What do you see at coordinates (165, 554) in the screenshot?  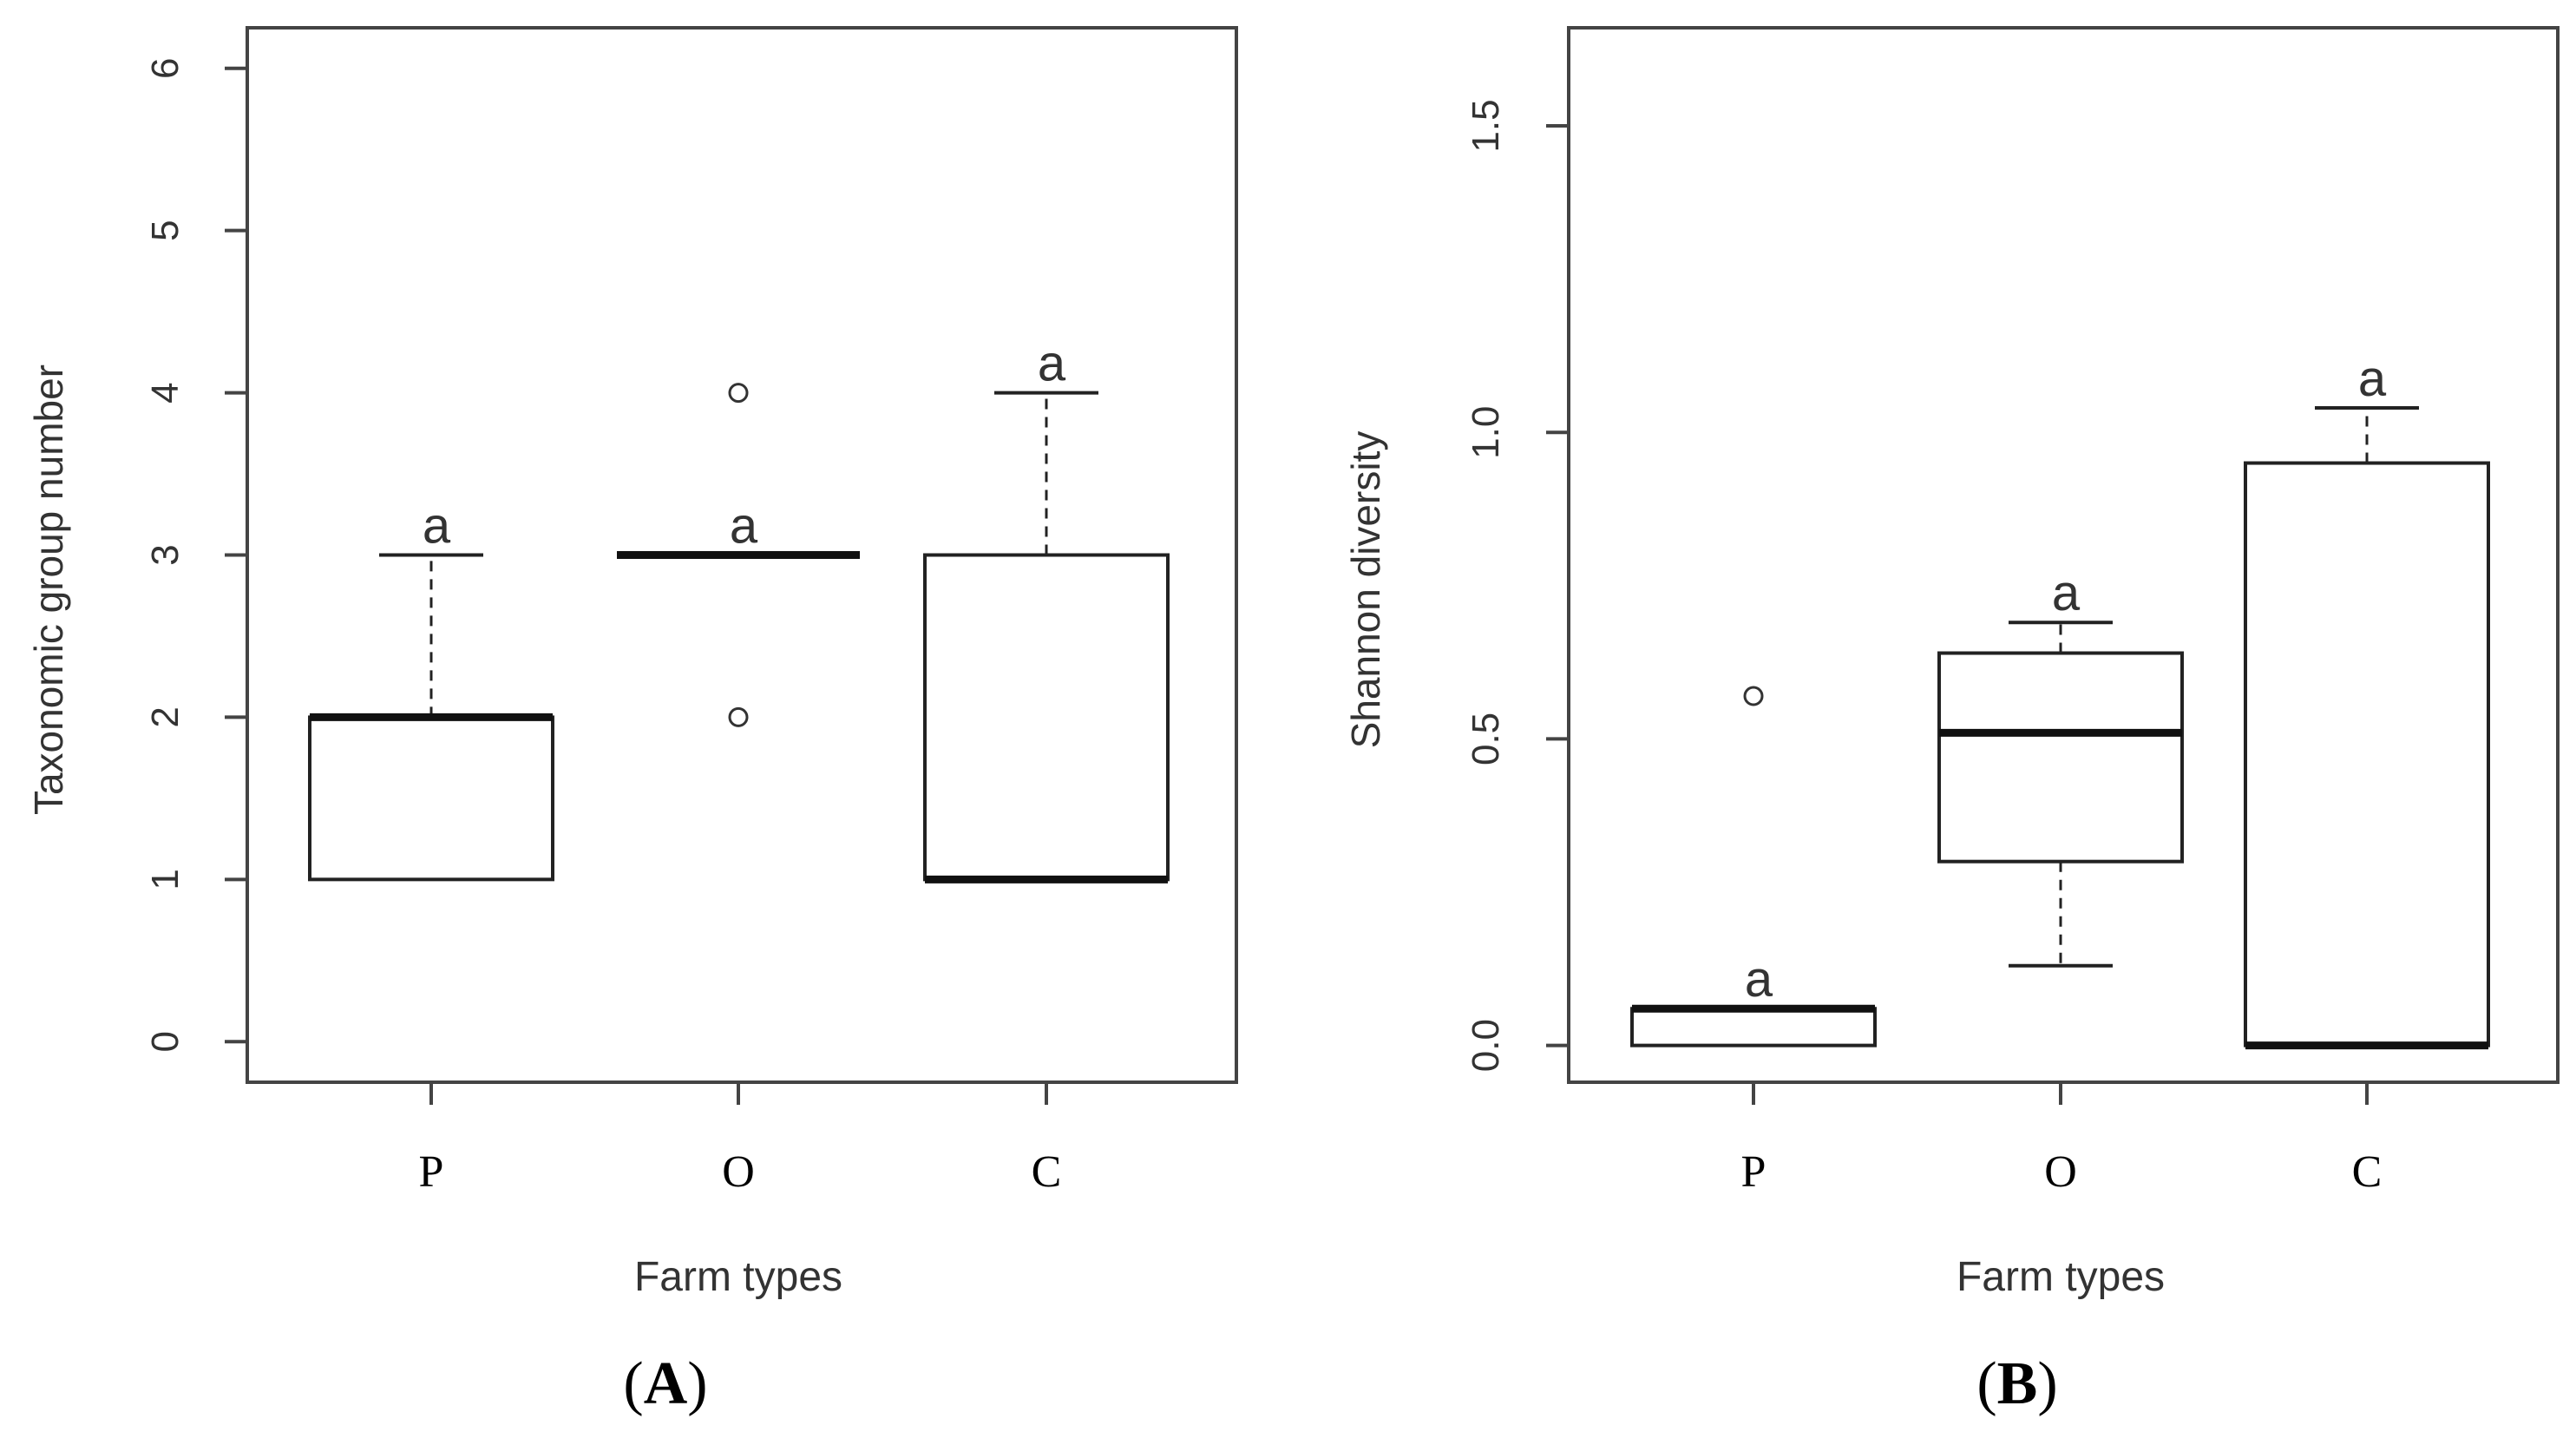 I see `y-tick-label: 3` at bounding box center [165, 554].